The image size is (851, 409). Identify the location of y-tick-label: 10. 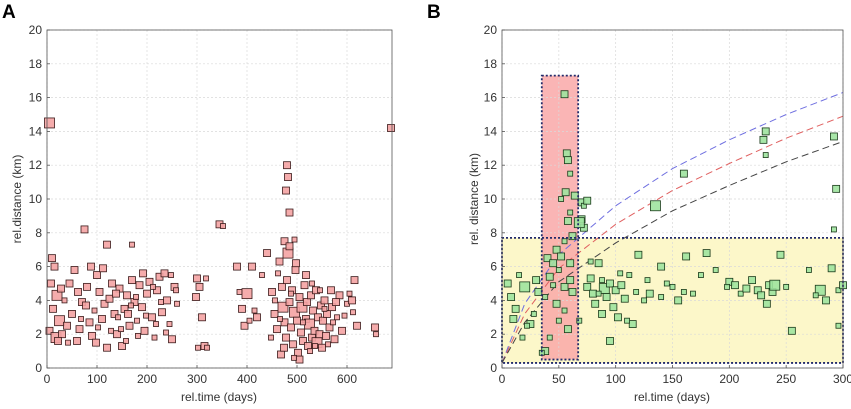
(36, 199).